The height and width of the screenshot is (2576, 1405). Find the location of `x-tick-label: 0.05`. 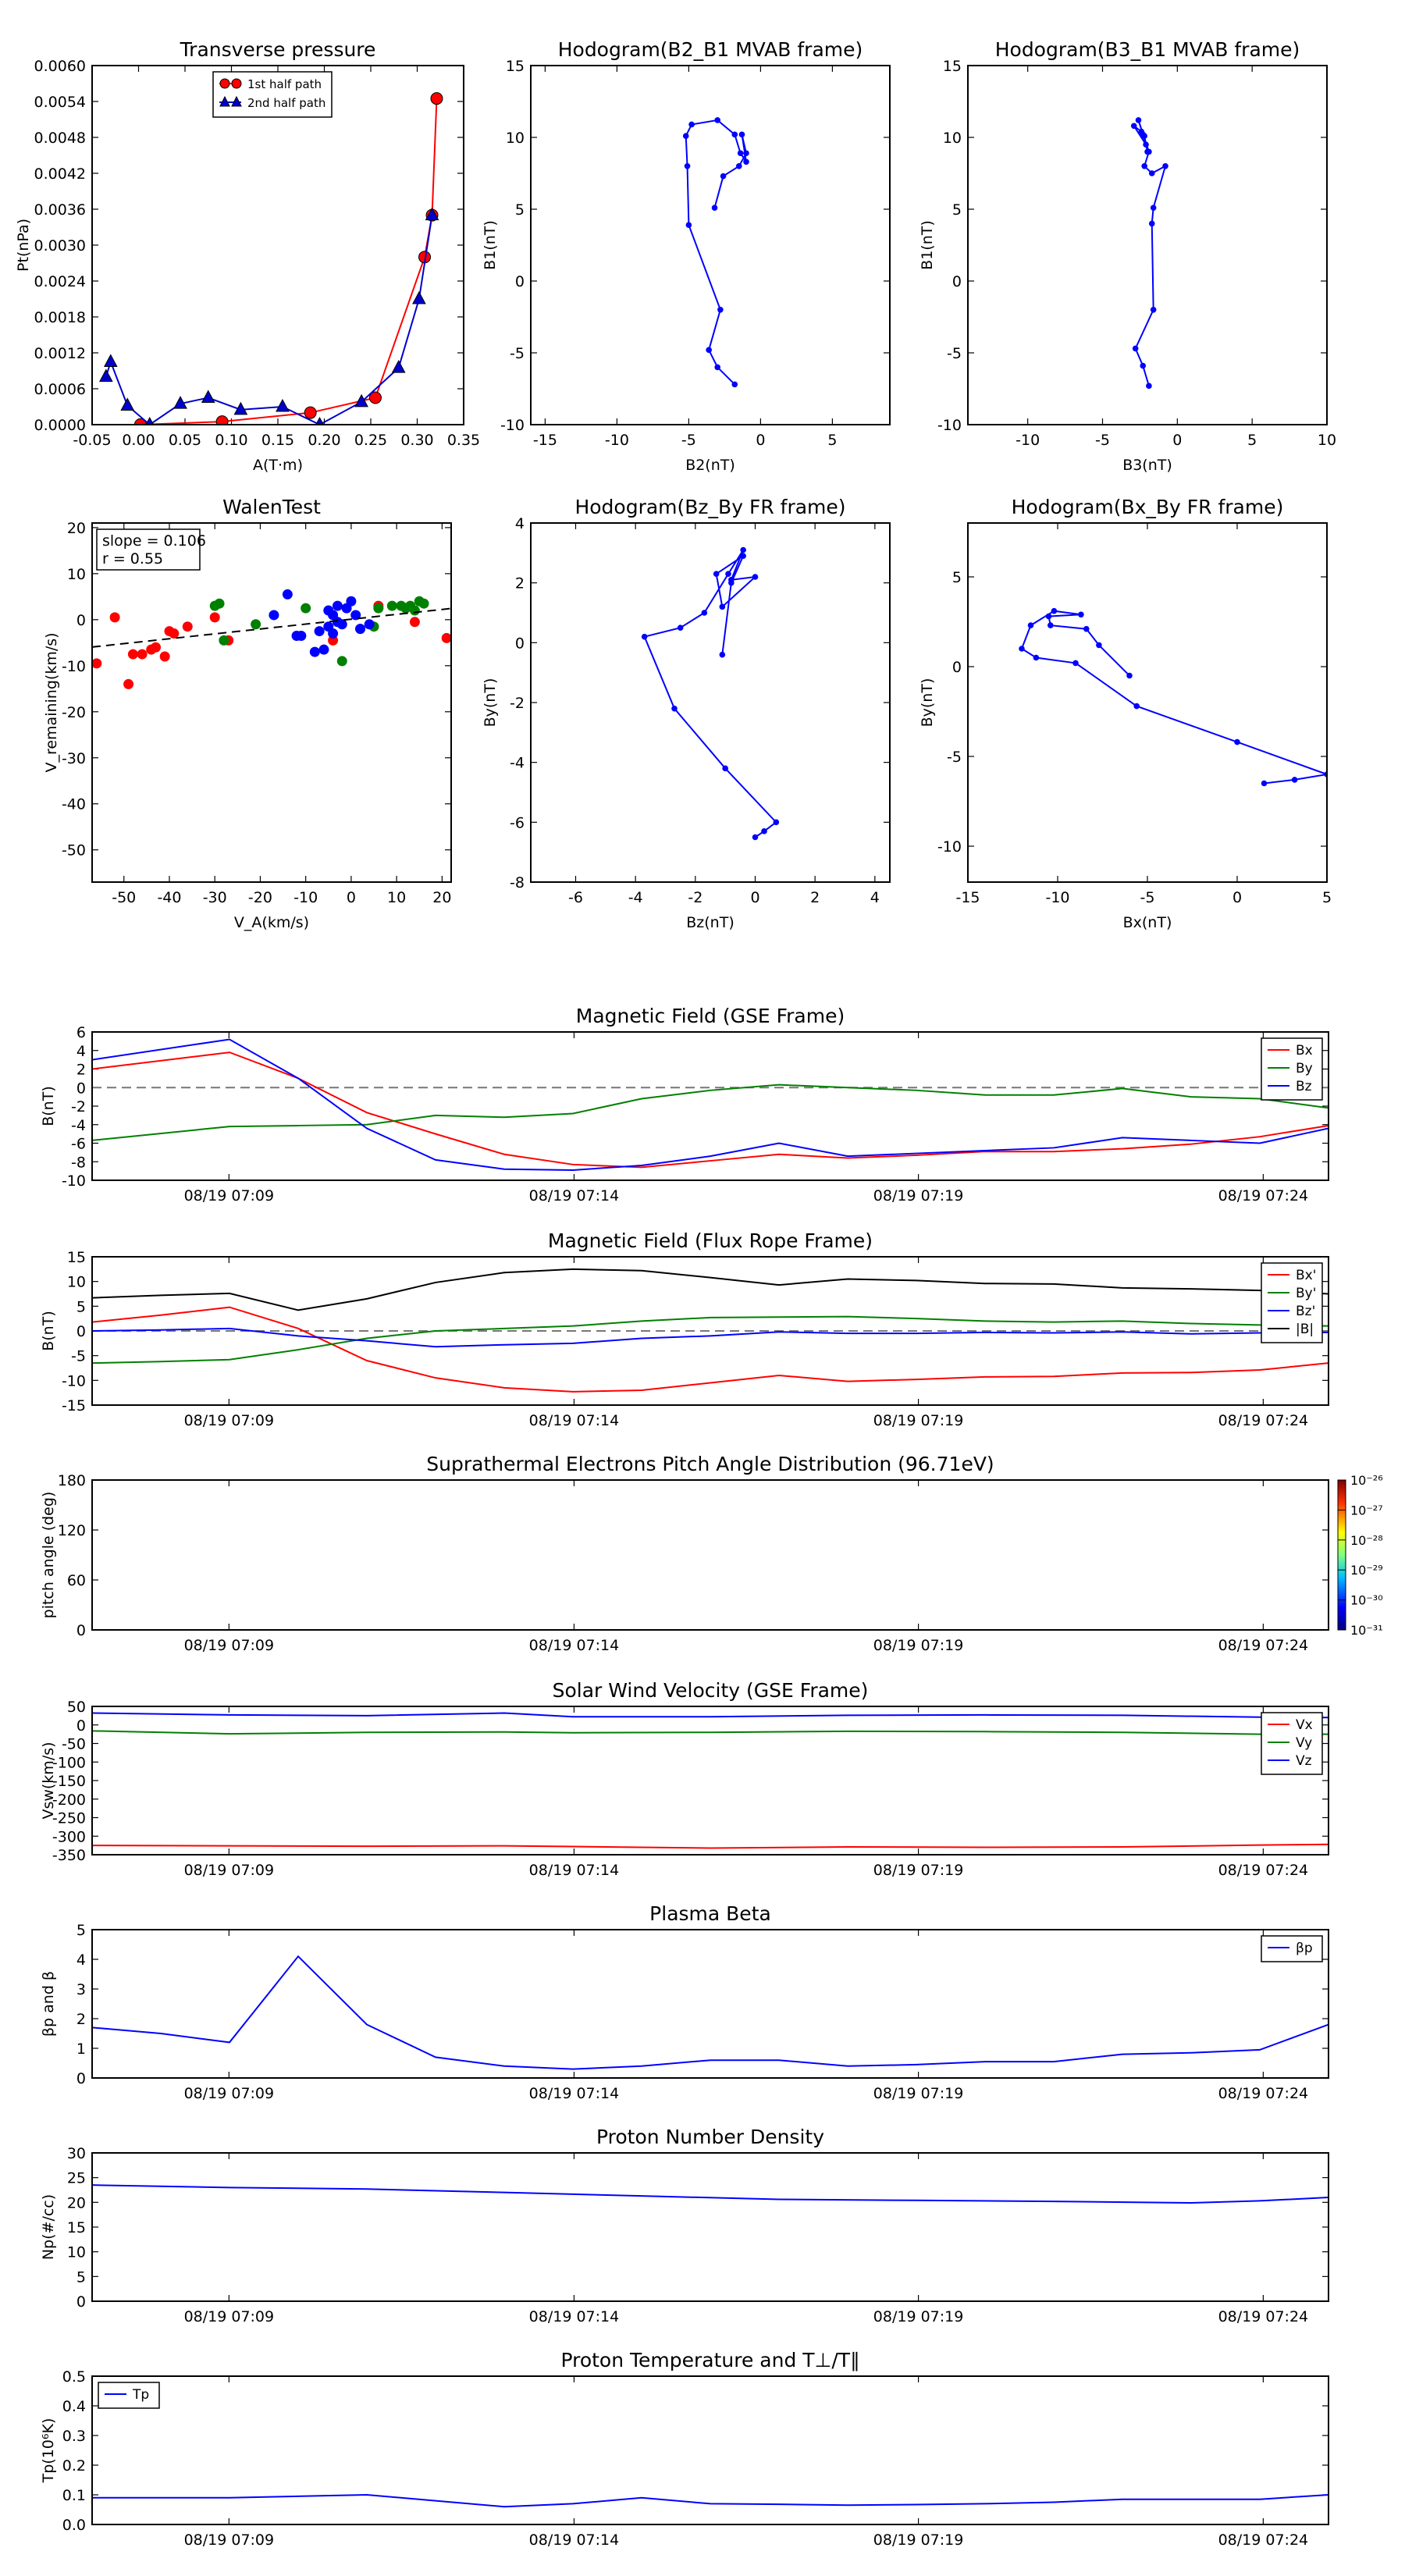

x-tick-label: 0.05 is located at coordinates (185, 440).